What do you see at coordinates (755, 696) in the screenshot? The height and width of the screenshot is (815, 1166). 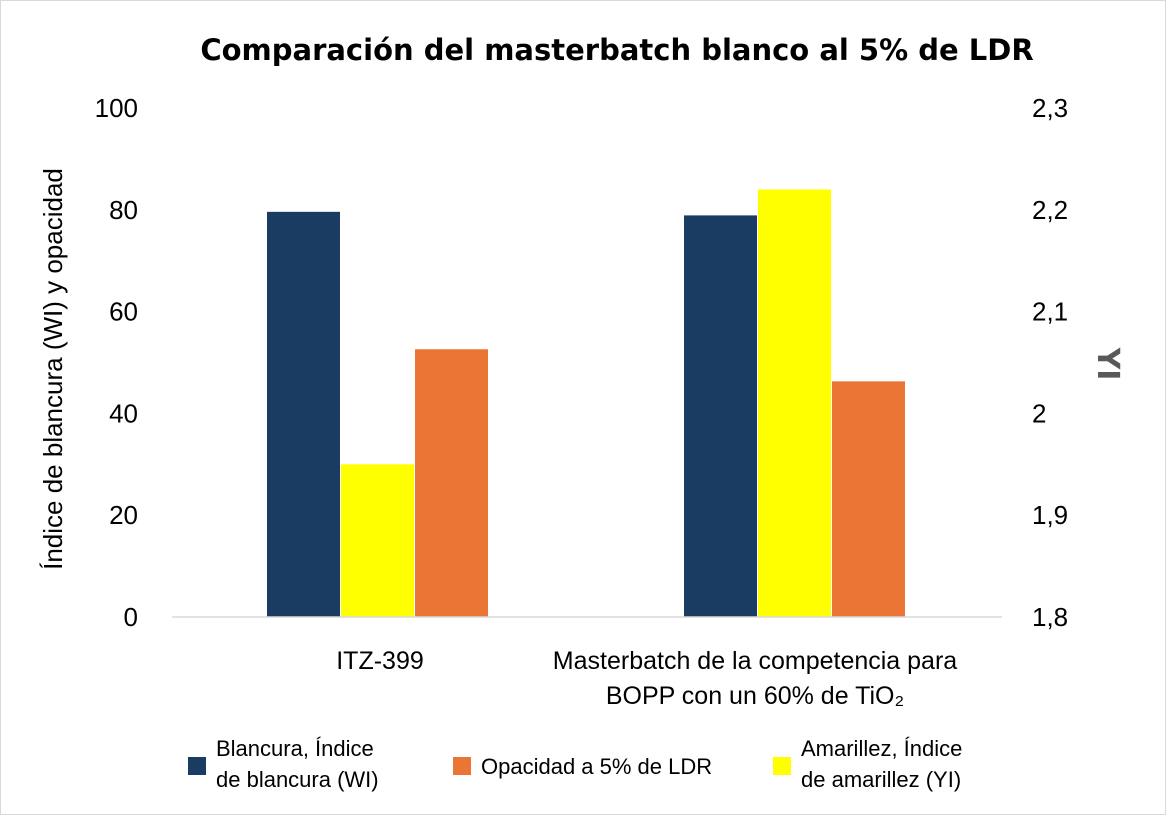 I see `category-label: BOPP con un 60% de TiO₂` at bounding box center [755, 696].